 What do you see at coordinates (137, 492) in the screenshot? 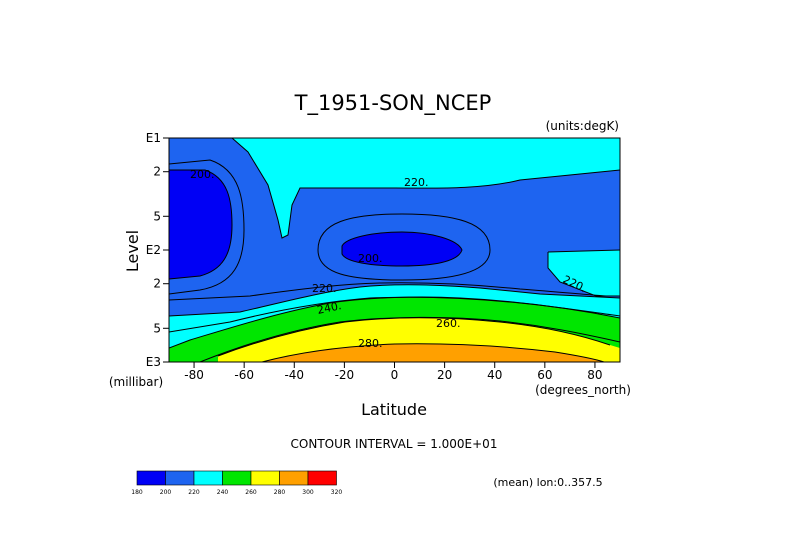
I see `colorbar-label: 180` at bounding box center [137, 492].